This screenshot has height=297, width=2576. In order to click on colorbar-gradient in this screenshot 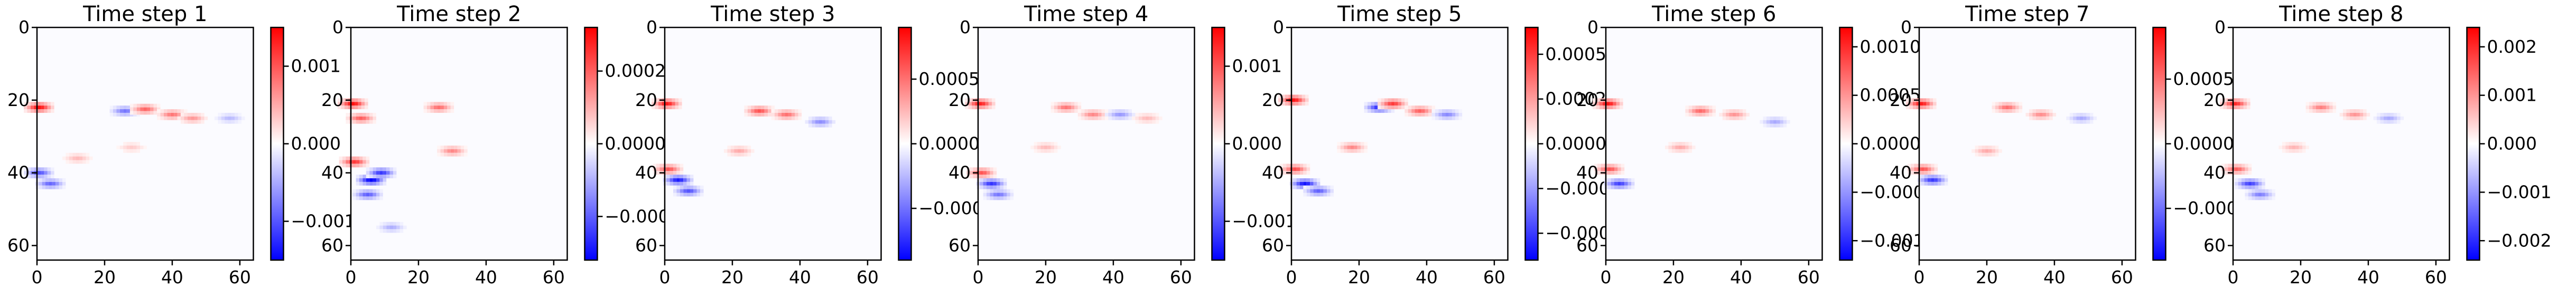, I will do `click(2159, 143)`.